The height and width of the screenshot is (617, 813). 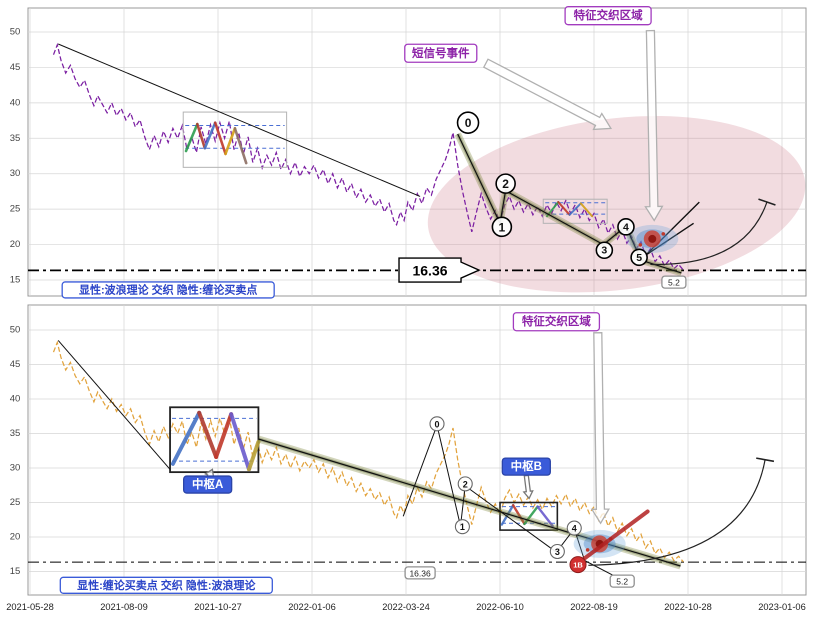 What do you see at coordinates (688, 607) in the screenshot?
I see `x-axis-tick-label: 2022-10-28` at bounding box center [688, 607].